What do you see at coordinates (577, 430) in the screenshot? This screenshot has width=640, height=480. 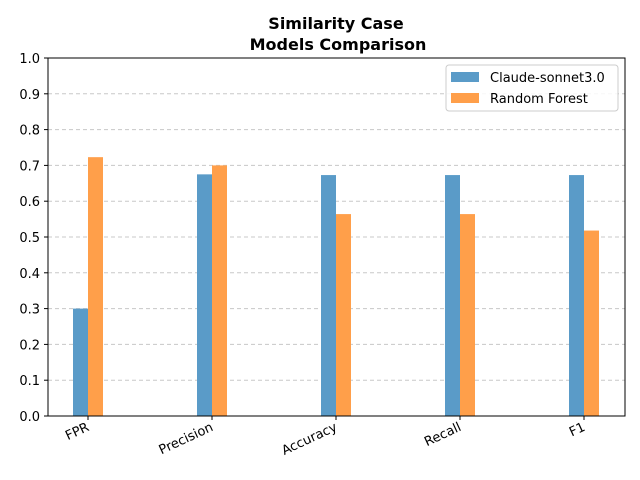 I see `x-tick-label-f1: F1` at bounding box center [577, 430].